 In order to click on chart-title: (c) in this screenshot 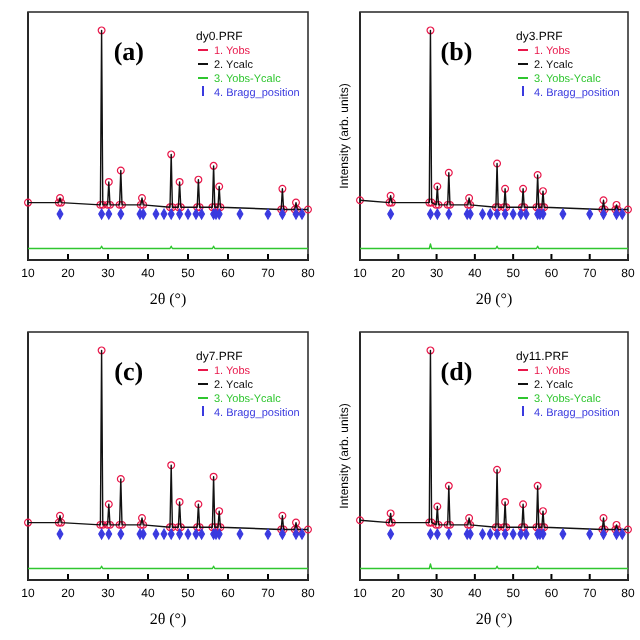, I will do `click(129, 371)`.